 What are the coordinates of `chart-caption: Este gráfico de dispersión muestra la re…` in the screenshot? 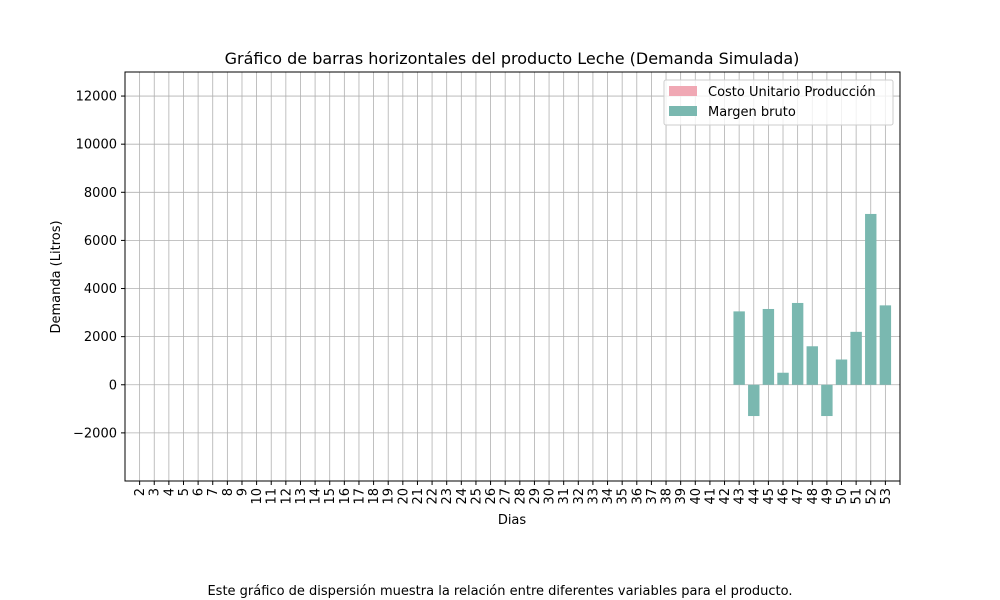 It's located at (500, 591).